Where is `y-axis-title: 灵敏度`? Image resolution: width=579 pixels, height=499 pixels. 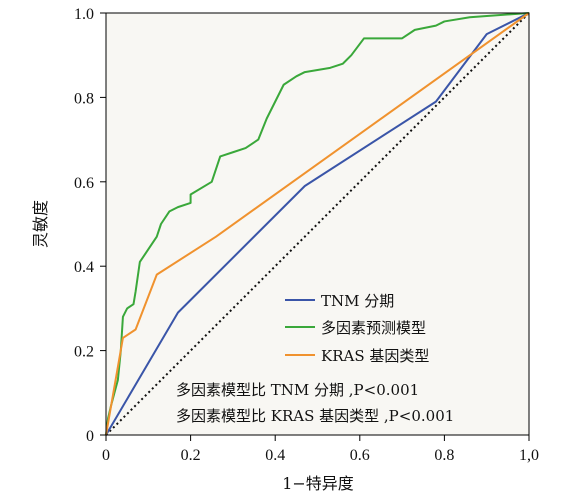 y-axis-title: 灵敏度 is located at coordinates (40, 224).